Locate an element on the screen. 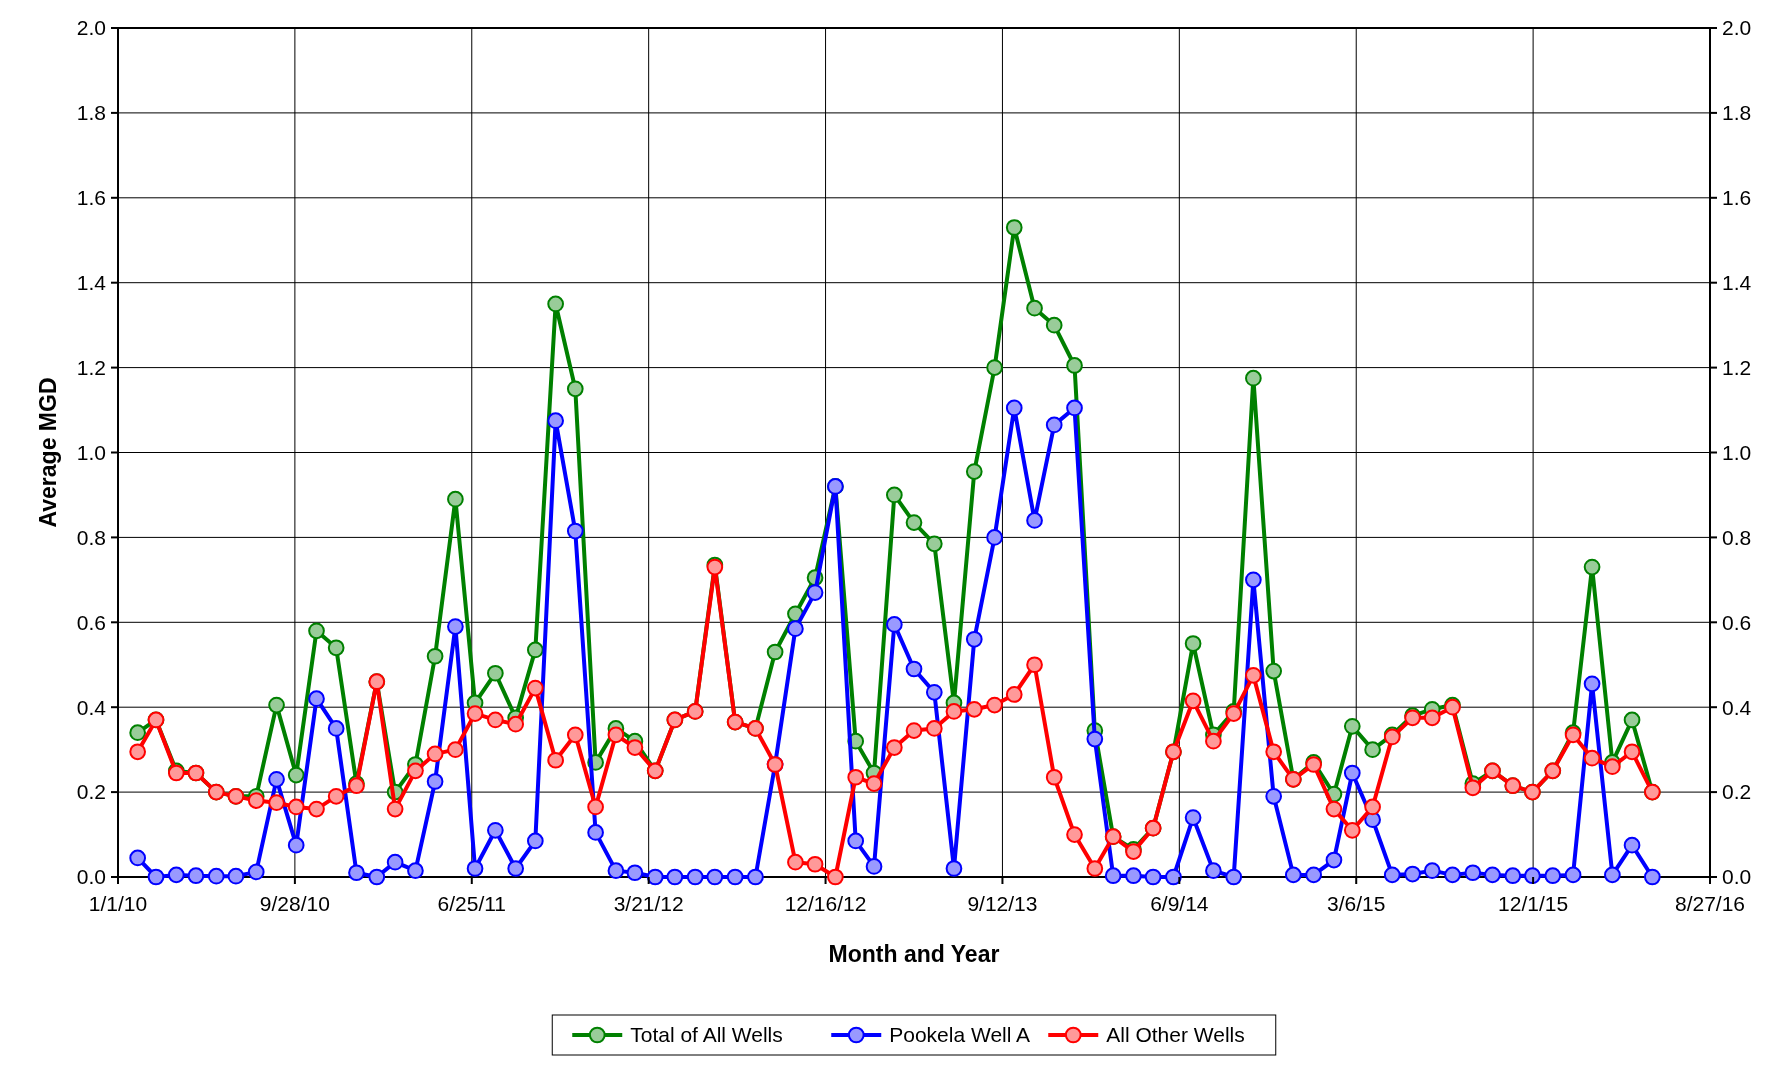  y-tick-label: 0.6 is located at coordinates (91, 622).